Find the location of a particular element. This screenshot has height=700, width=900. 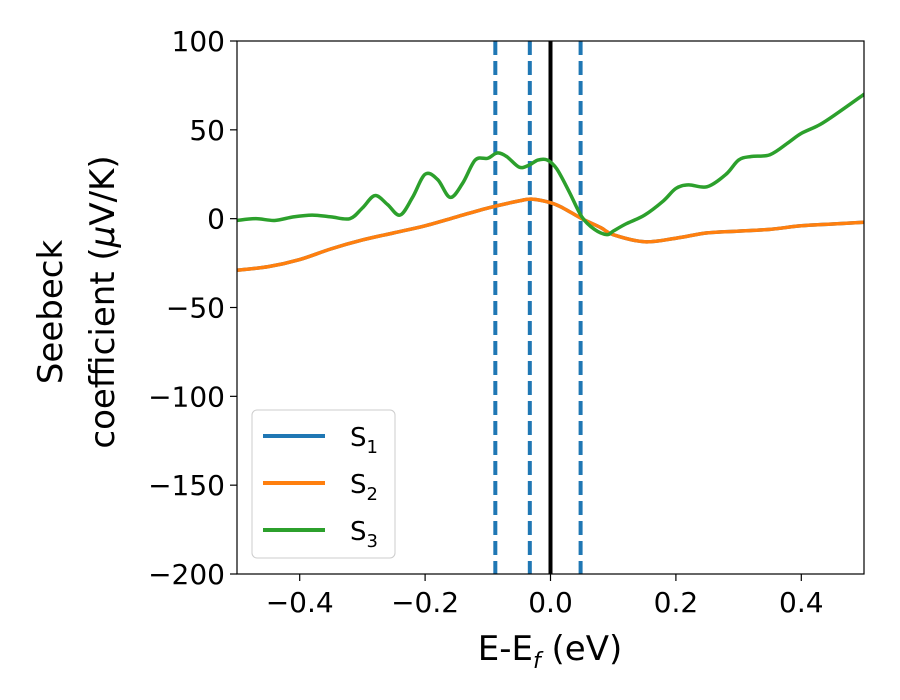

y-axis-label-suffix: V/K) is located at coordinates (103, 190).